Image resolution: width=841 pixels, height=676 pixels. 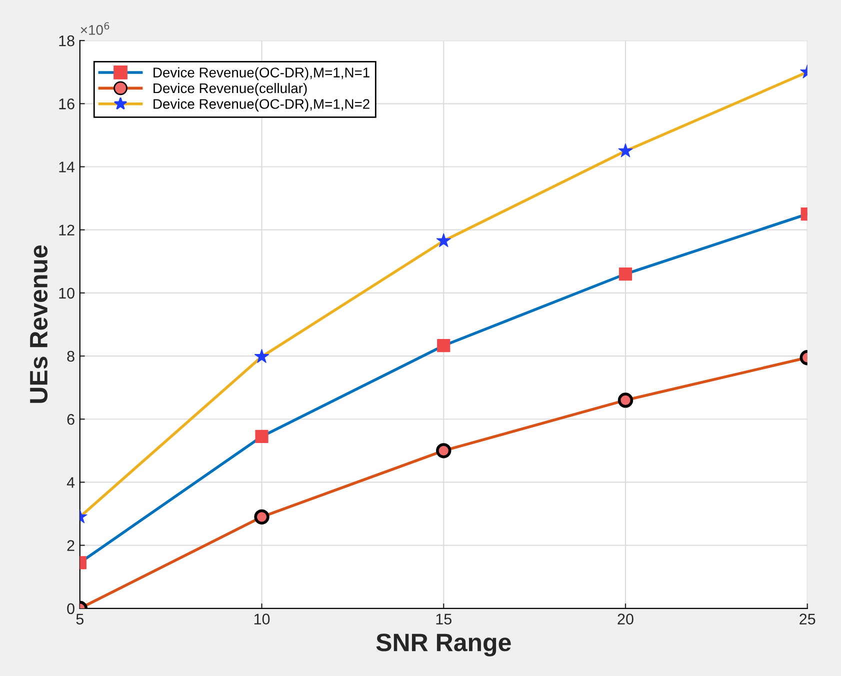 I want to click on y-tick-label: 6, so click(x=70, y=419).